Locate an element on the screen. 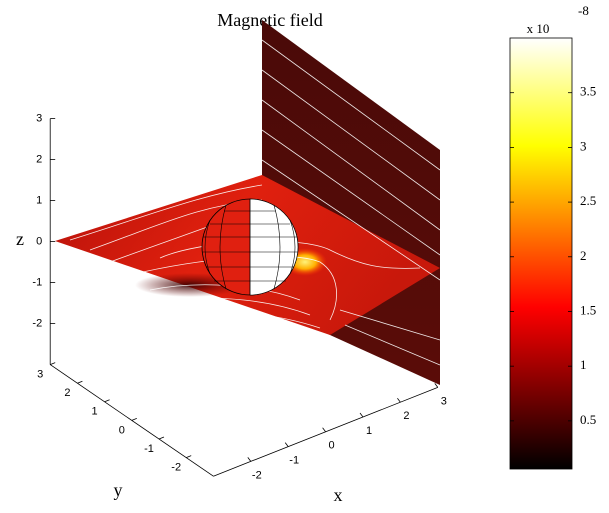 The image size is (609, 513). x-tick-label: -1 is located at coordinates (294, 461).